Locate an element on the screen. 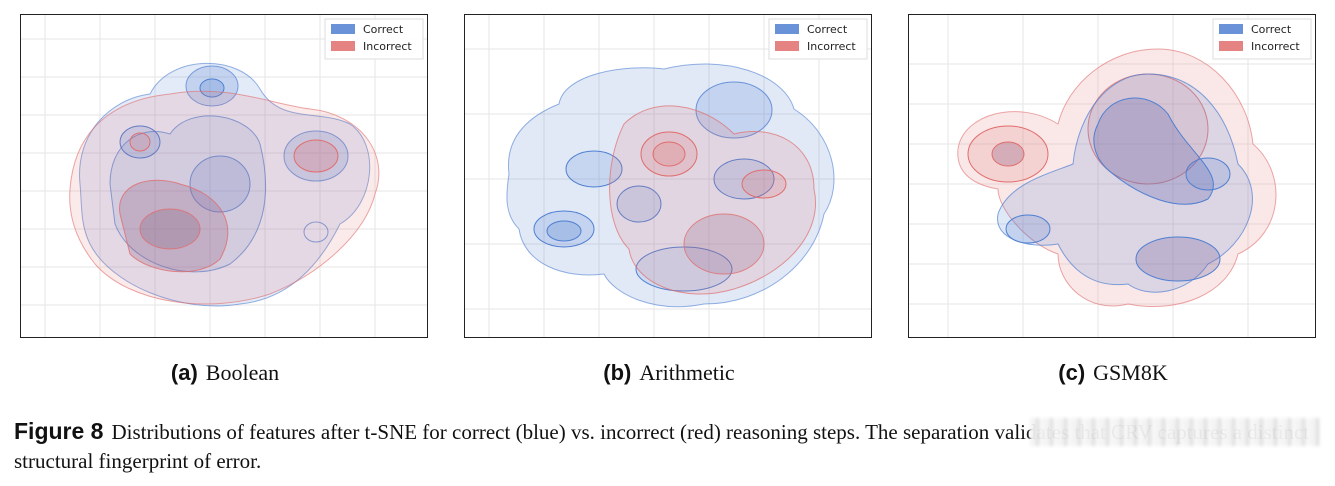 Image resolution: width=1335 pixels, height=486 pixels. subplot-caption-a: (a) Boolean is located at coordinates (225, 373).